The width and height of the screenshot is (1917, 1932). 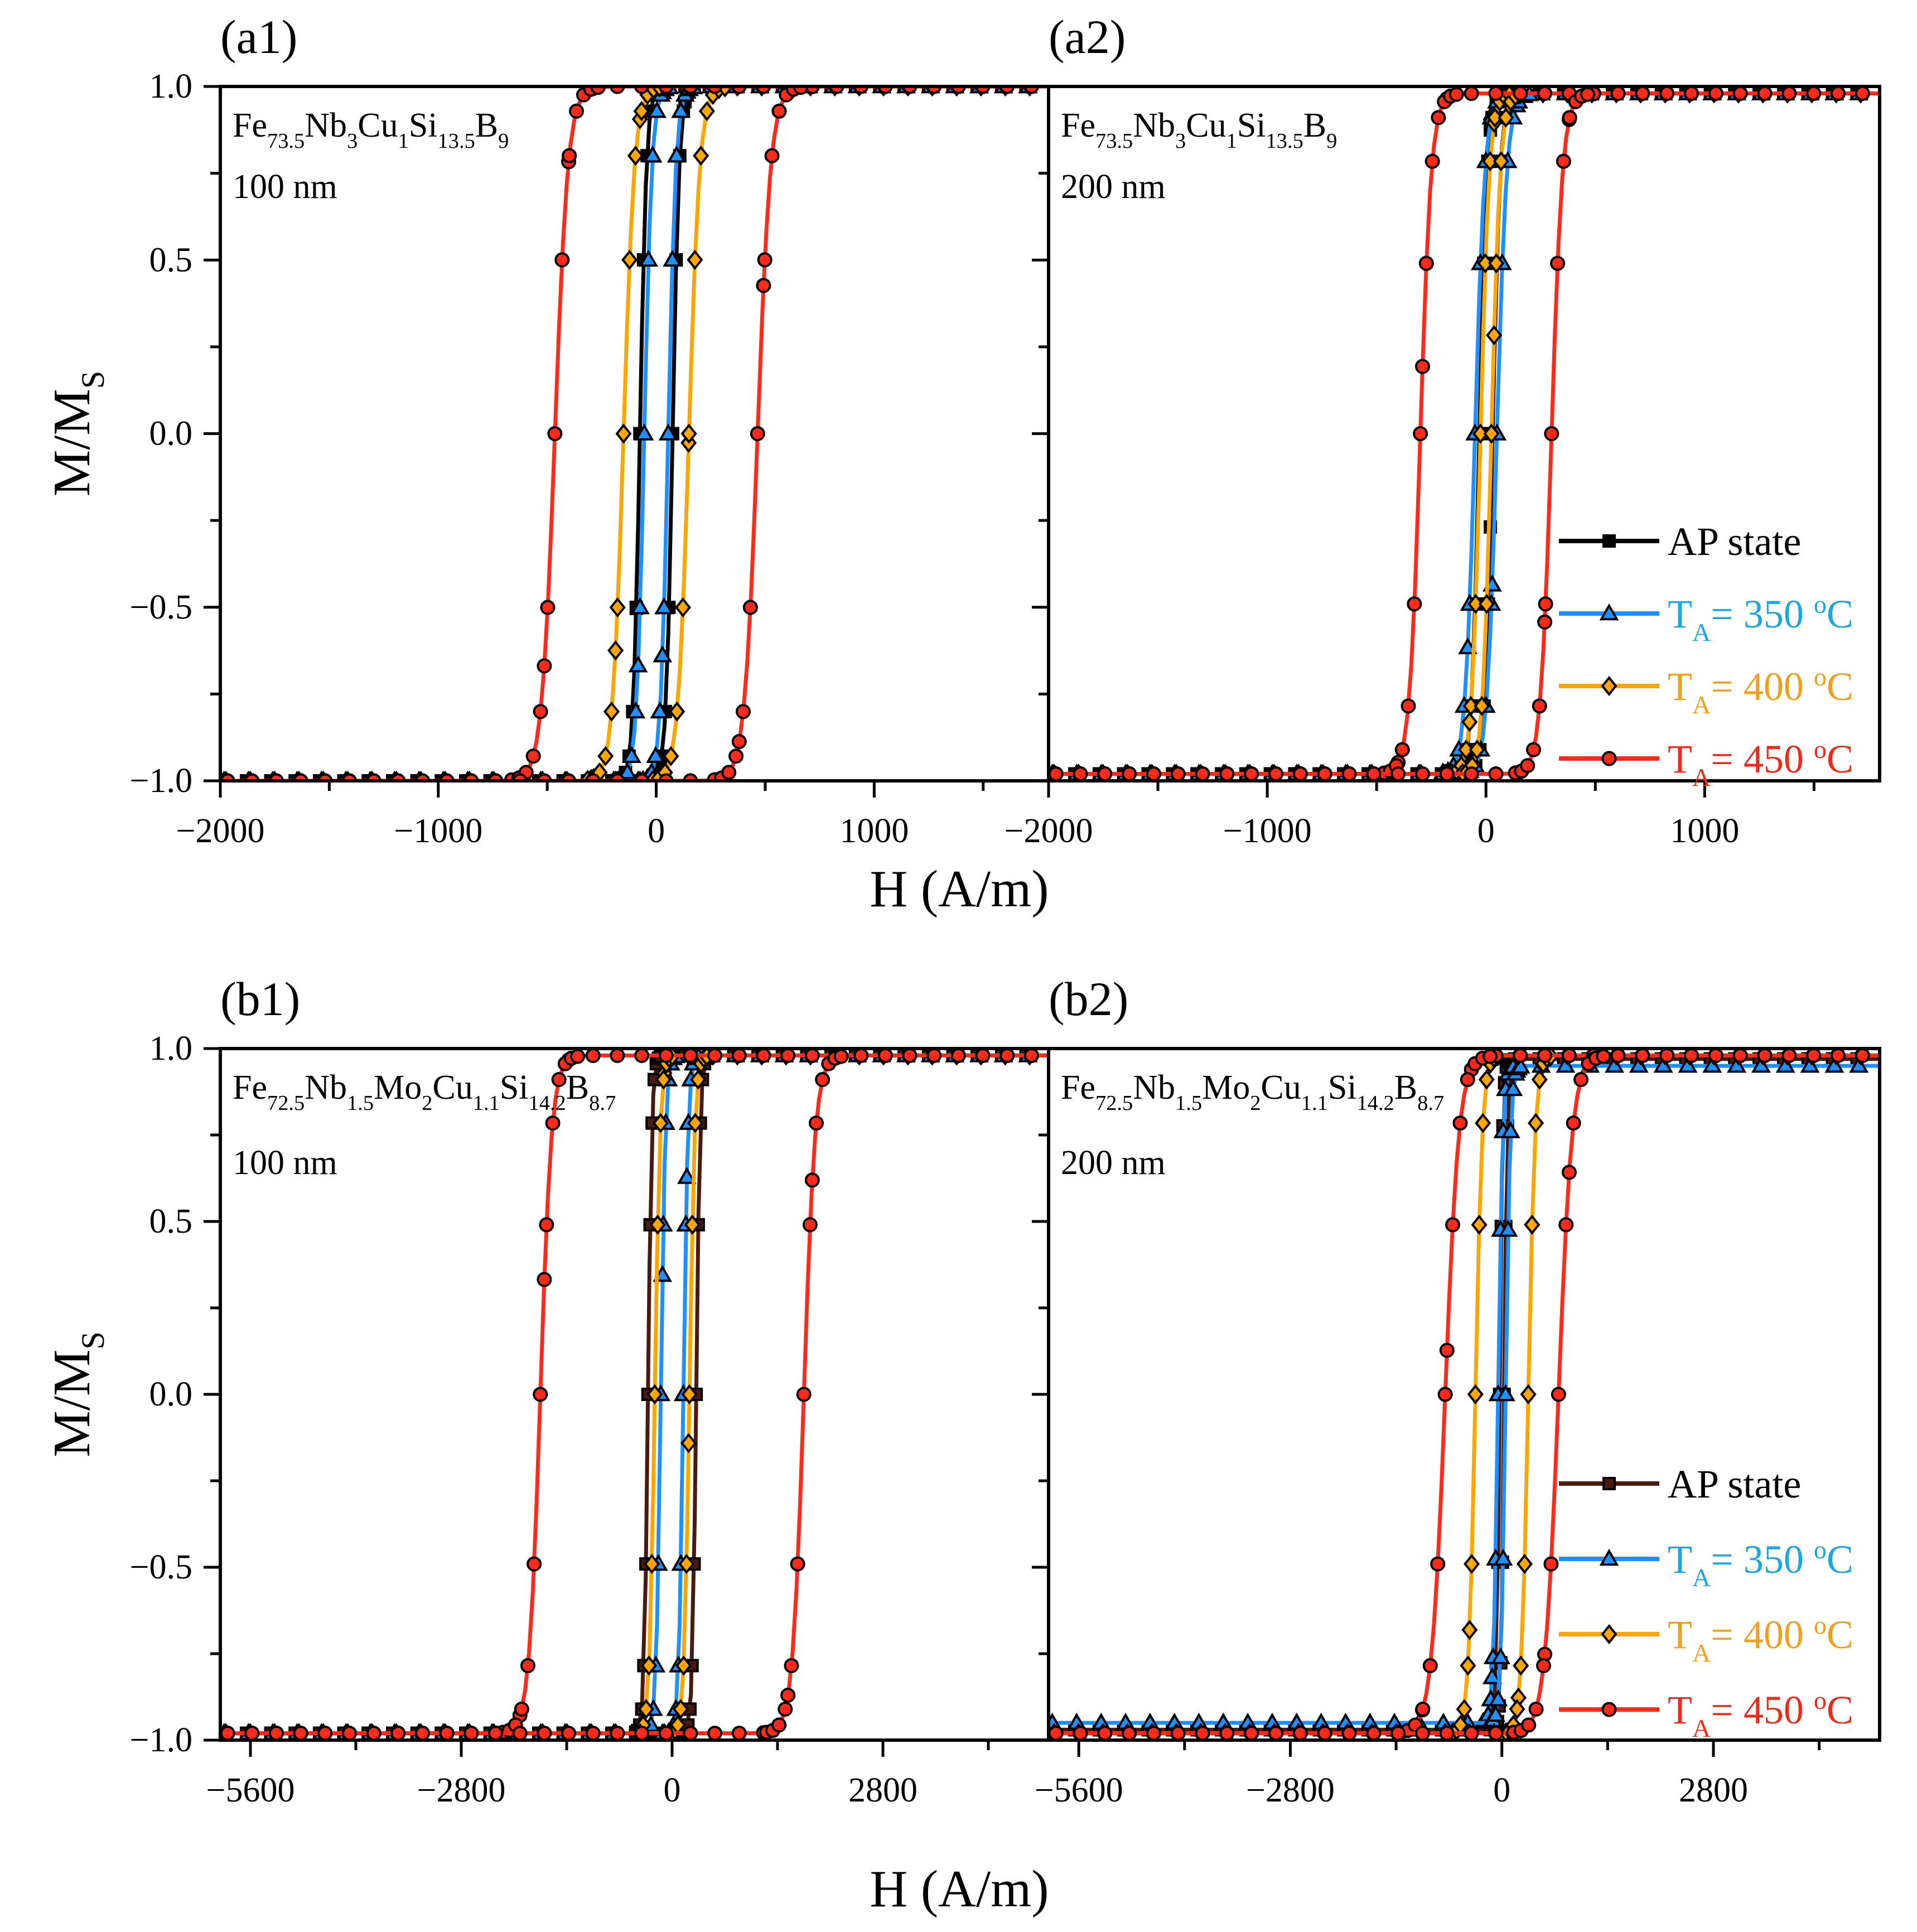 What do you see at coordinates (1609, 612) in the screenshot?
I see `legend-marker-T350` at bounding box center [1609, 612].